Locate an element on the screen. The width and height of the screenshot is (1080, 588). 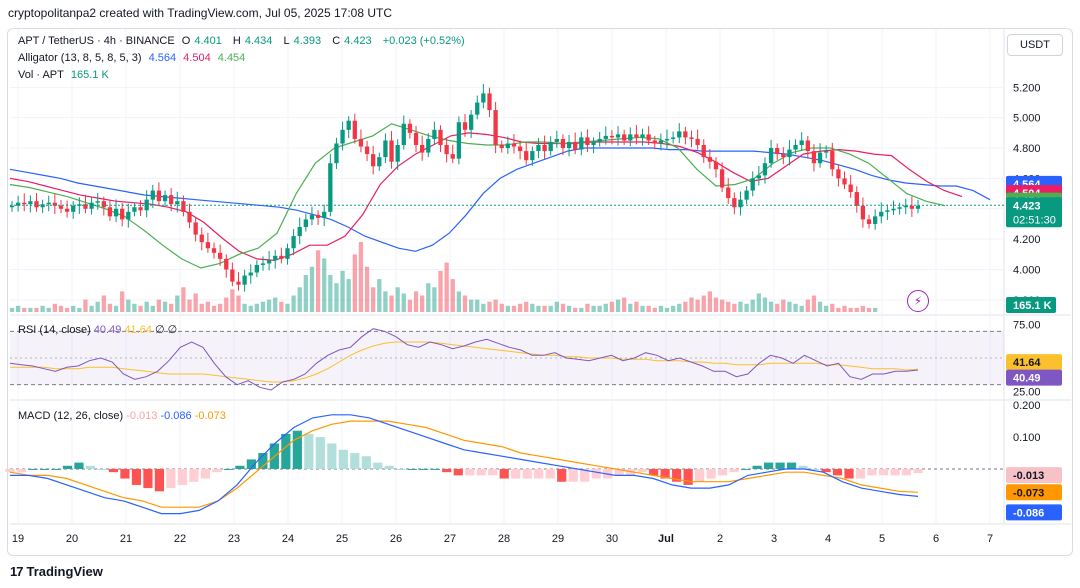
rsi-tick-label: 75.00 is located at coordinates (1027, 326).